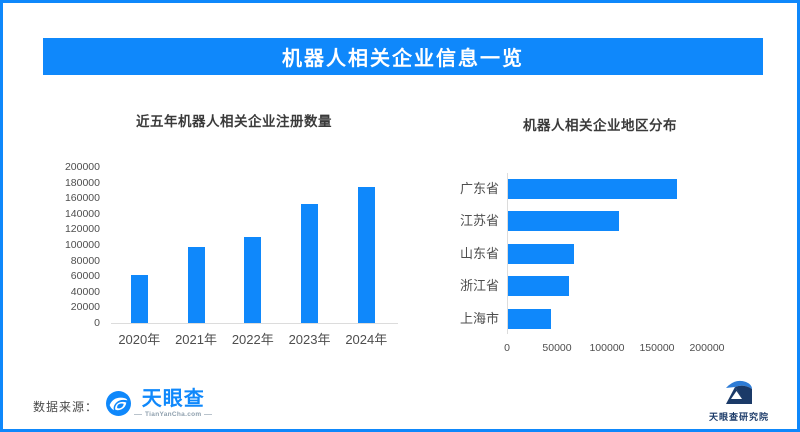  Describe the element at coordinates (85, 291) in the screenshot. I see `y-tick-label: 40000` at that location.